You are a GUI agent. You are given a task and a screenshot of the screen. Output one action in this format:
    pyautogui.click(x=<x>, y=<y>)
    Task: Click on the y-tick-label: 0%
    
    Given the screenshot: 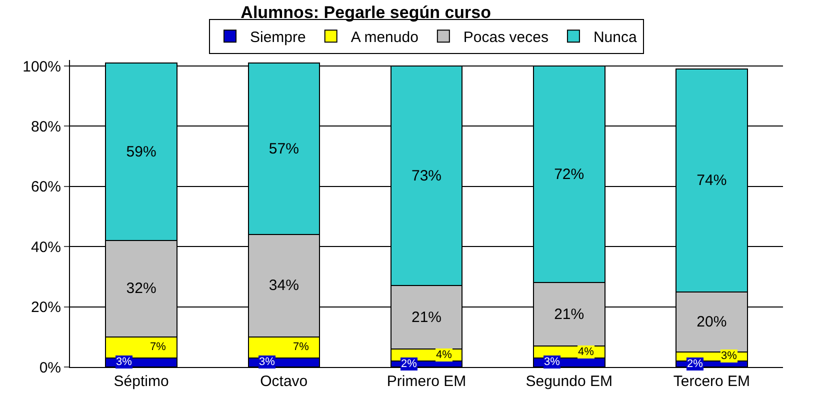 What is the action you would take?
    pyautogui.click(x=50, y=367)
    